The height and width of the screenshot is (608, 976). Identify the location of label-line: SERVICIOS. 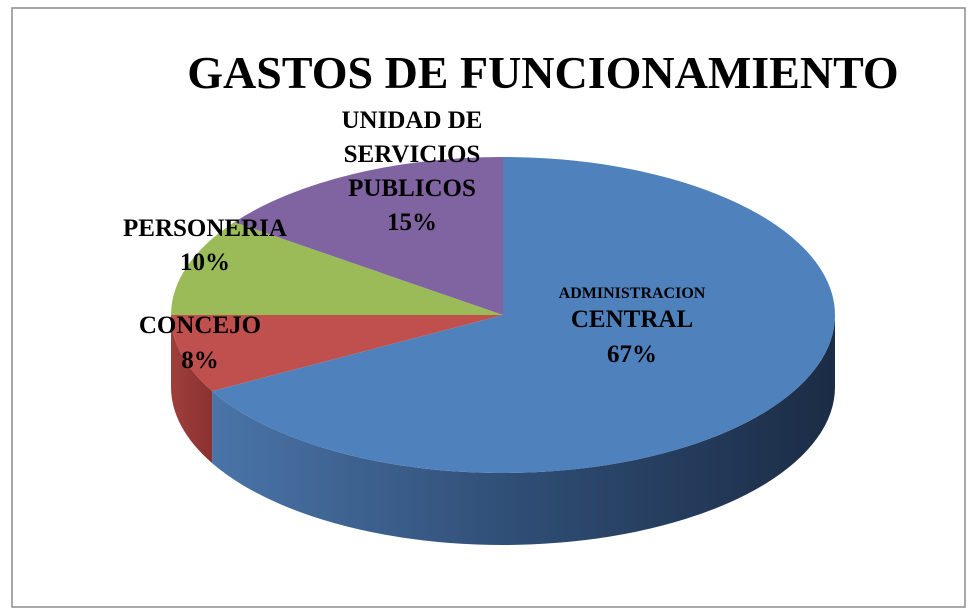
(412, 154).